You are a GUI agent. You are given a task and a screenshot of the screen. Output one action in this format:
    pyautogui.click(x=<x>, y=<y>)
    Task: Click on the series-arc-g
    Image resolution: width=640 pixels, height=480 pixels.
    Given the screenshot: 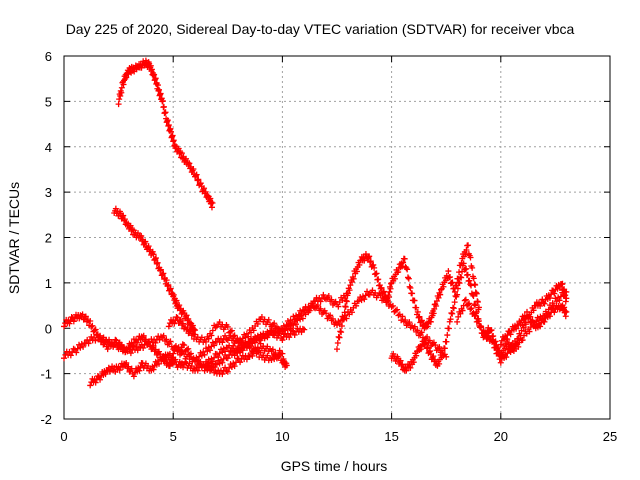 What is the action you would take?
    pyautogui.click(x=408, y=297)
    